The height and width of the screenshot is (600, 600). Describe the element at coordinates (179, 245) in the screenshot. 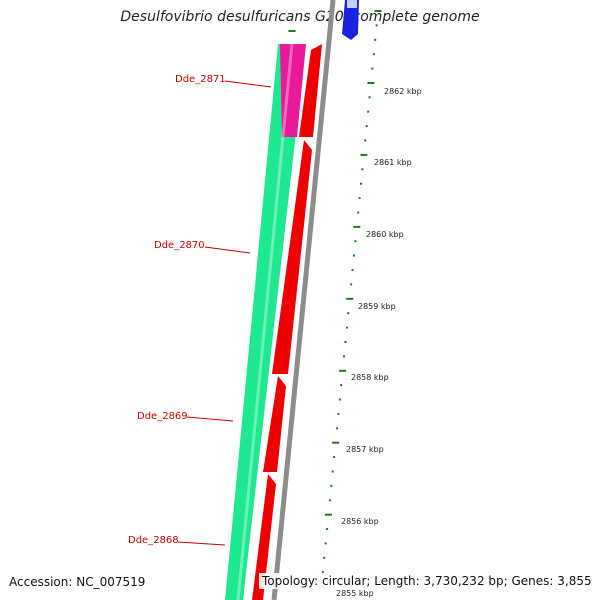

I see `gene-label-dde-2870: Dde_2870` at that location.